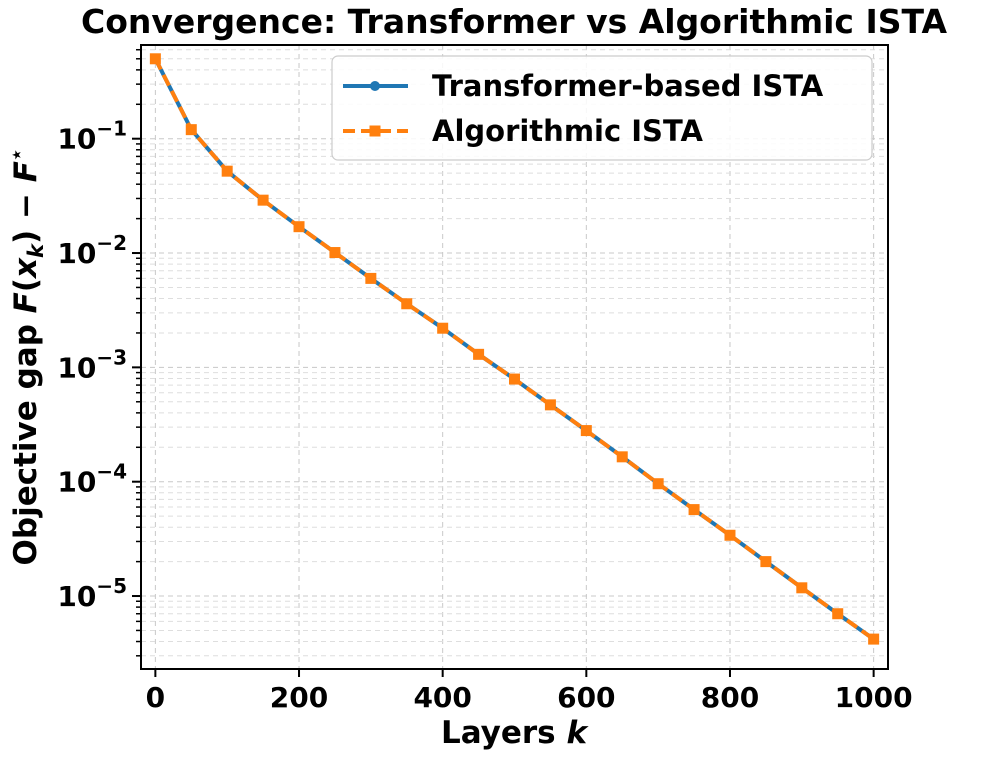 The width and height of the screenshot is (997, 760). Describe the element at coordinates (498, 733) in the screenshot. I see `x-axis-label-text: Layers` at that location.